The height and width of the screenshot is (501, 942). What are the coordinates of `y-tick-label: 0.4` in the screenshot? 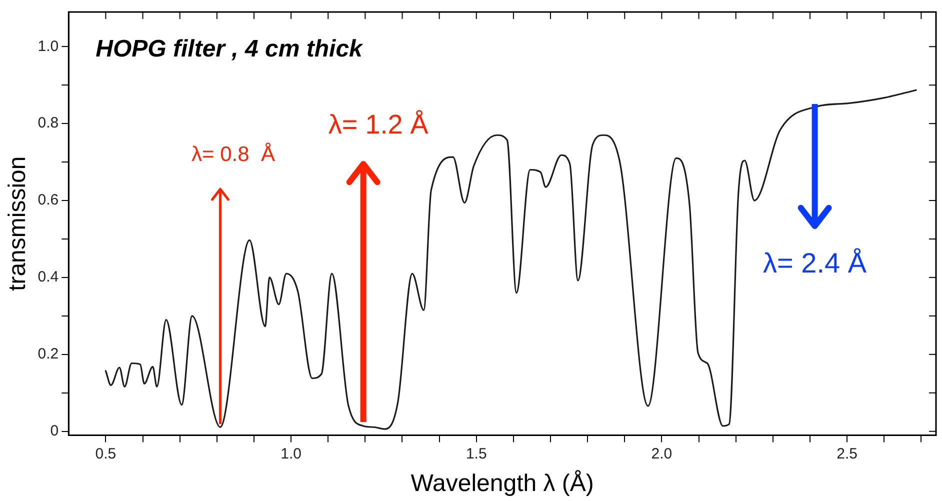 It's located at (48, 277).